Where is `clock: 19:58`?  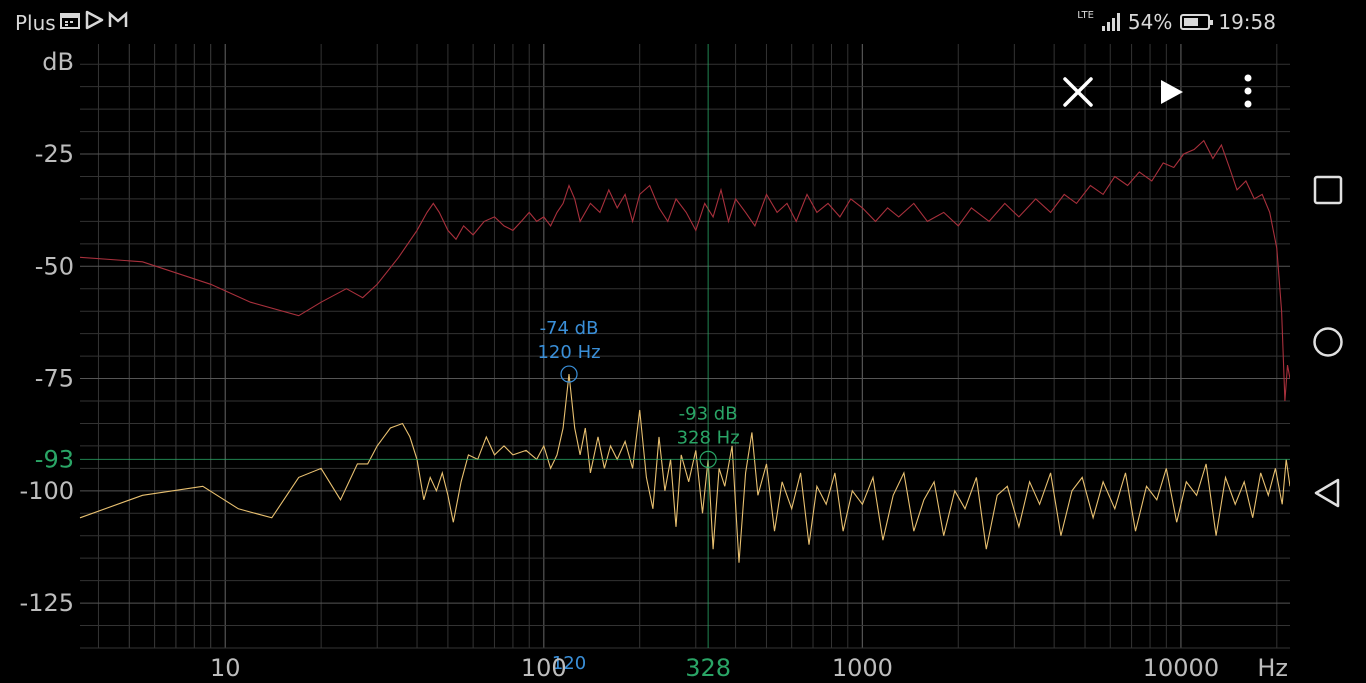
clock: 19:58 is located at coordinates (1247, 22).